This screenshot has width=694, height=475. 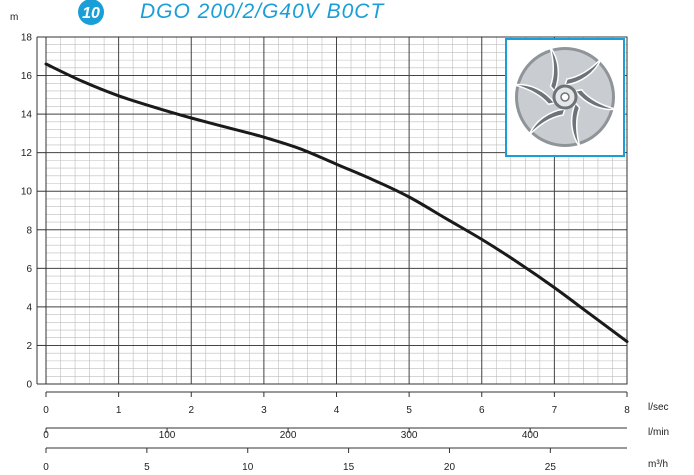 What do you see at coordinates (29, 230) in the screenshot?
I see `y-tick-label: 8` at bounding box center [29, 230].